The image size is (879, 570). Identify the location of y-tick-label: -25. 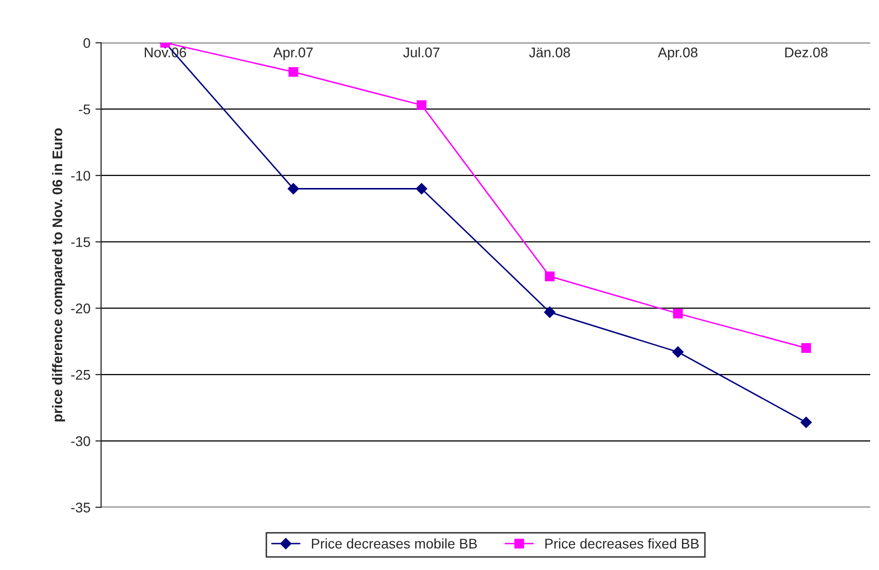
(80, 375).